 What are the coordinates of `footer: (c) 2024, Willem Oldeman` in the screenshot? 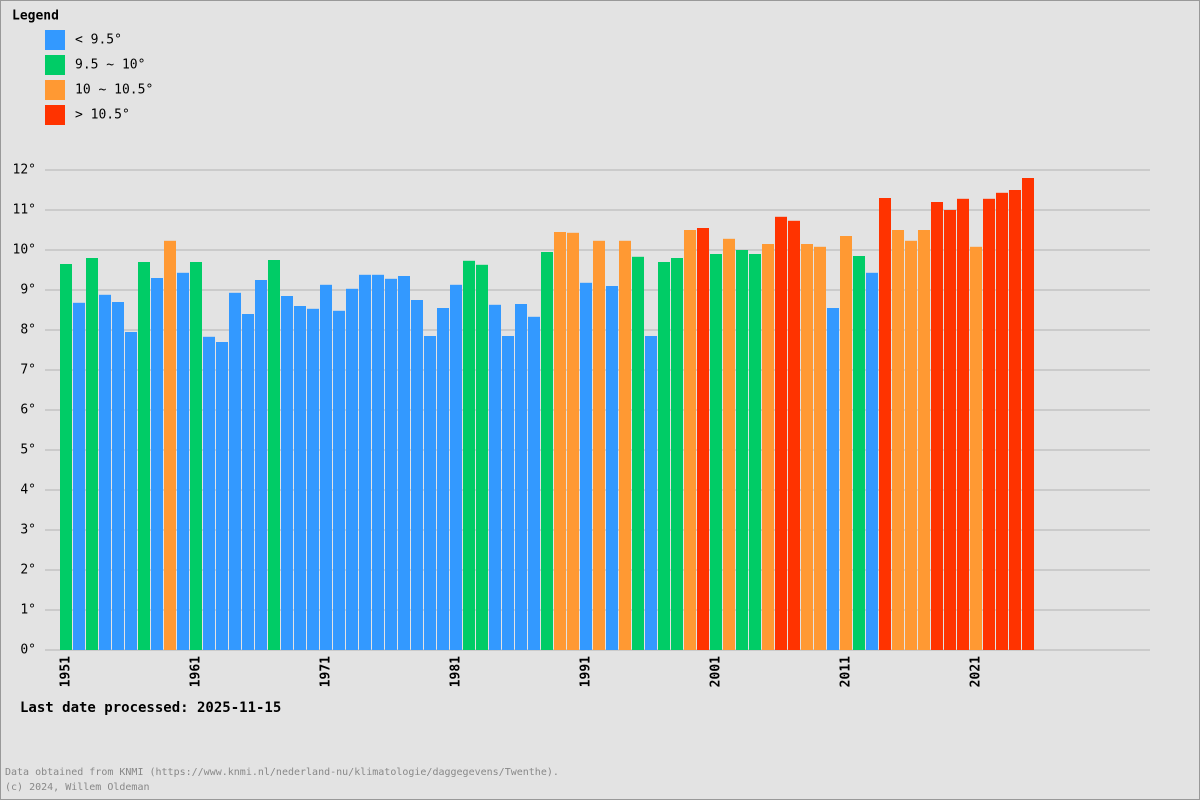 It's located at (77, 787).